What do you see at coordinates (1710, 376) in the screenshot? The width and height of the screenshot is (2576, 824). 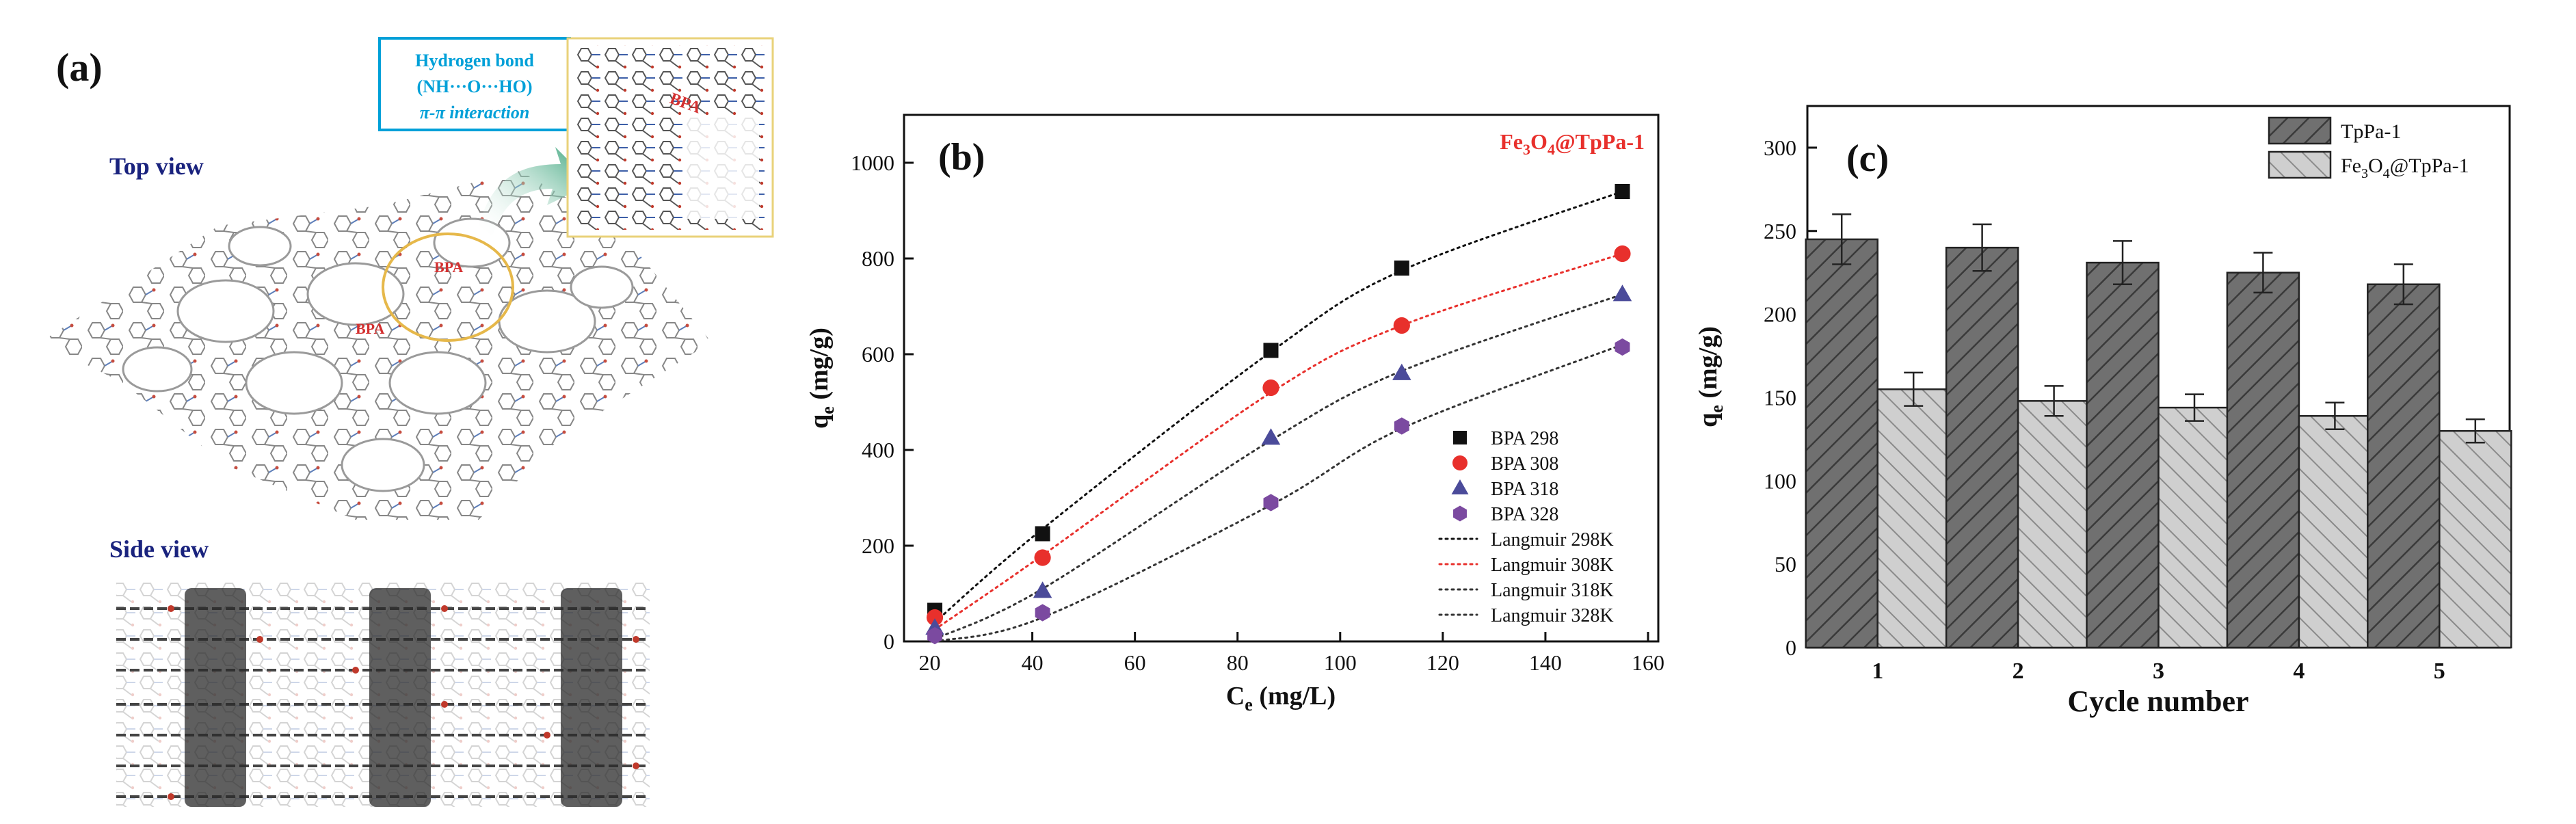 I see `chart-c-ylabel: qe (mg/g)` at bounding box center [1710, 376].